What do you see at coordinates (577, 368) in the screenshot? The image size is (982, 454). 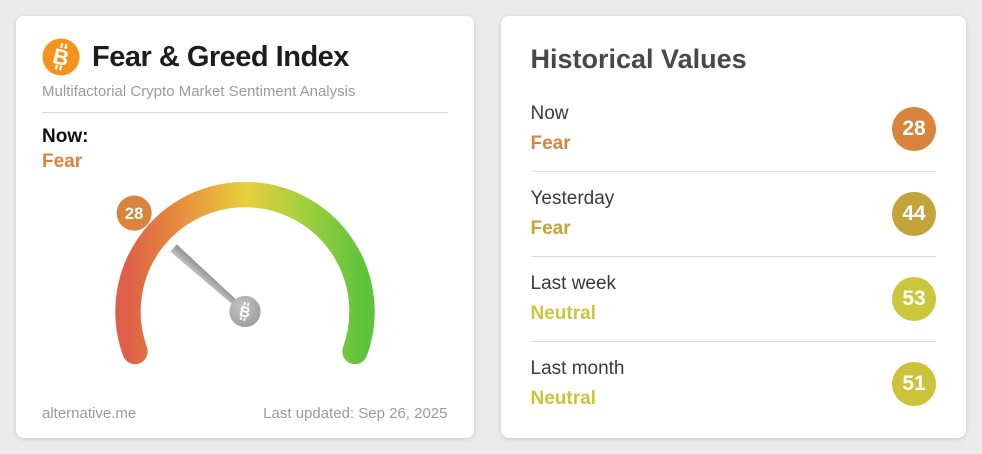 I see `history-label: Last month` at bounding box center [577, 368].